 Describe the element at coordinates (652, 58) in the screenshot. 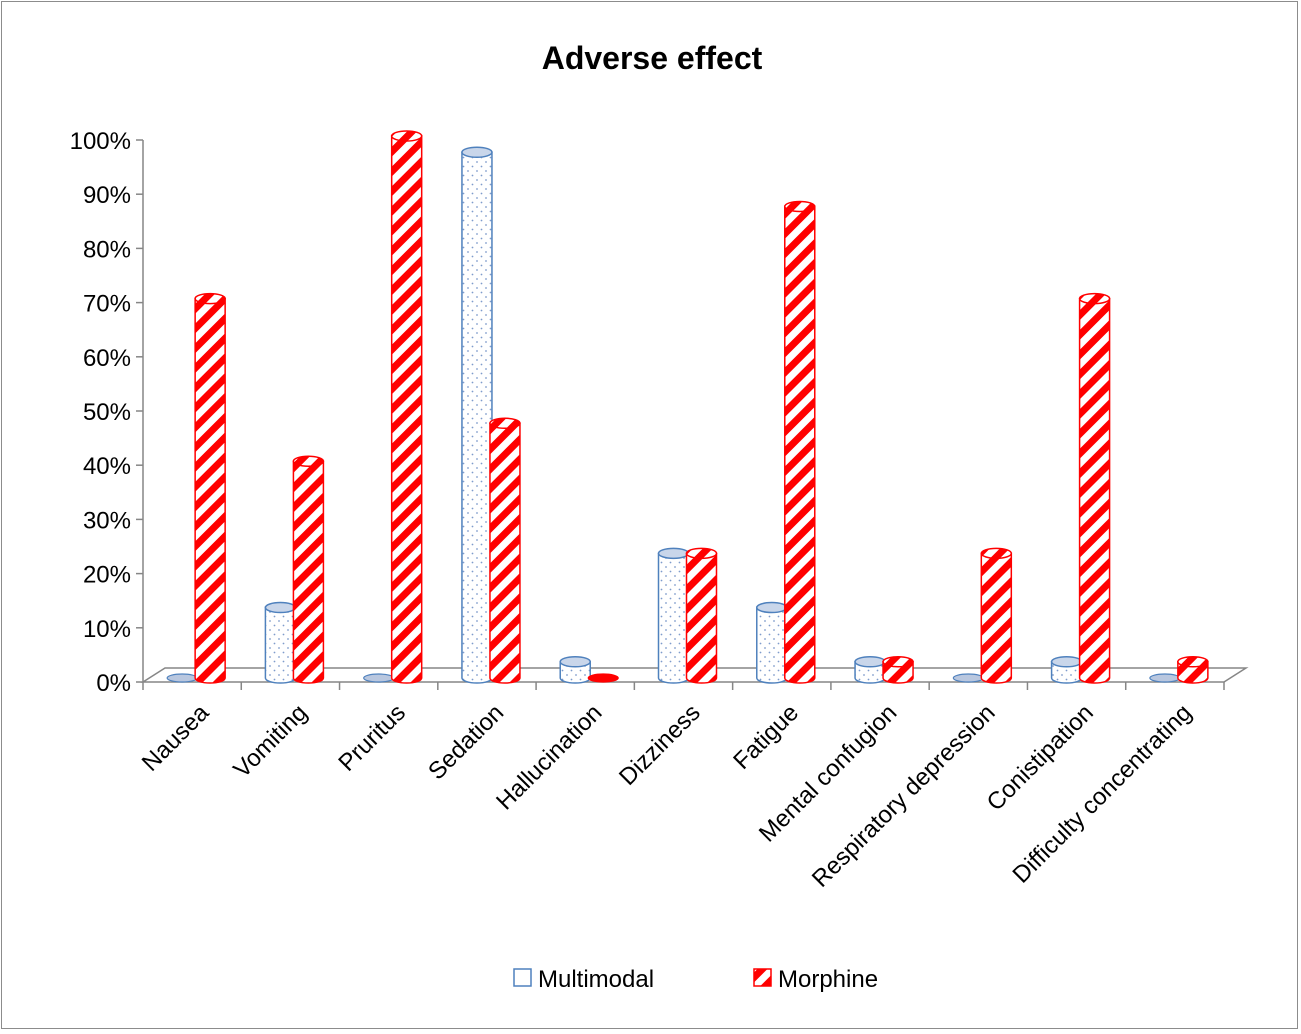

I see `chart-title: Adverse effect` at that location.